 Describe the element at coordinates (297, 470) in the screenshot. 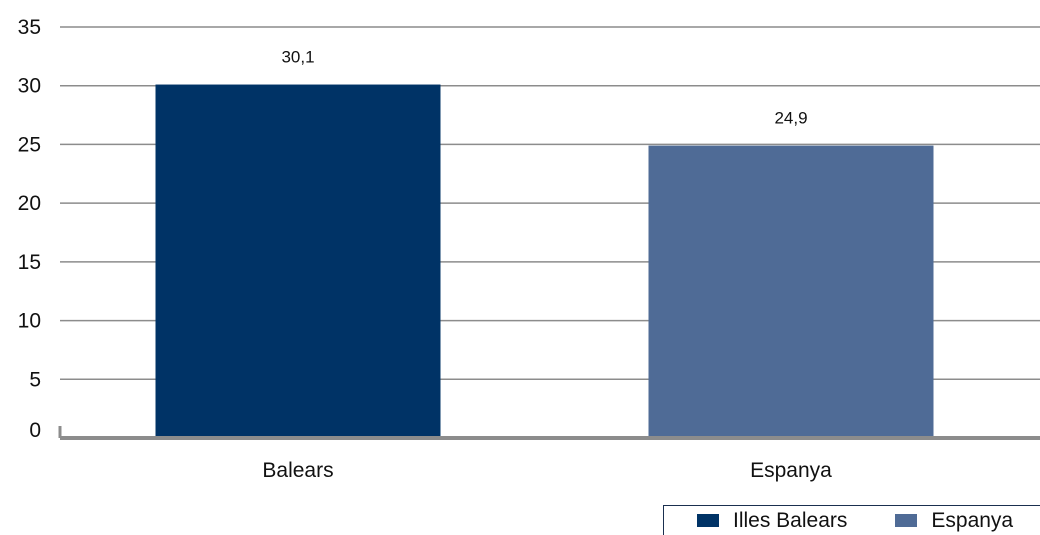

I see `x-tick-label-balears: Balears` at that location.